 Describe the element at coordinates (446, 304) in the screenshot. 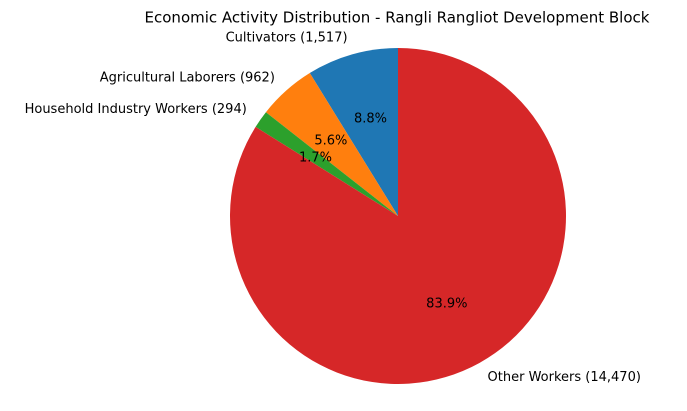

I see `percent-label: 83.9%` at that location.